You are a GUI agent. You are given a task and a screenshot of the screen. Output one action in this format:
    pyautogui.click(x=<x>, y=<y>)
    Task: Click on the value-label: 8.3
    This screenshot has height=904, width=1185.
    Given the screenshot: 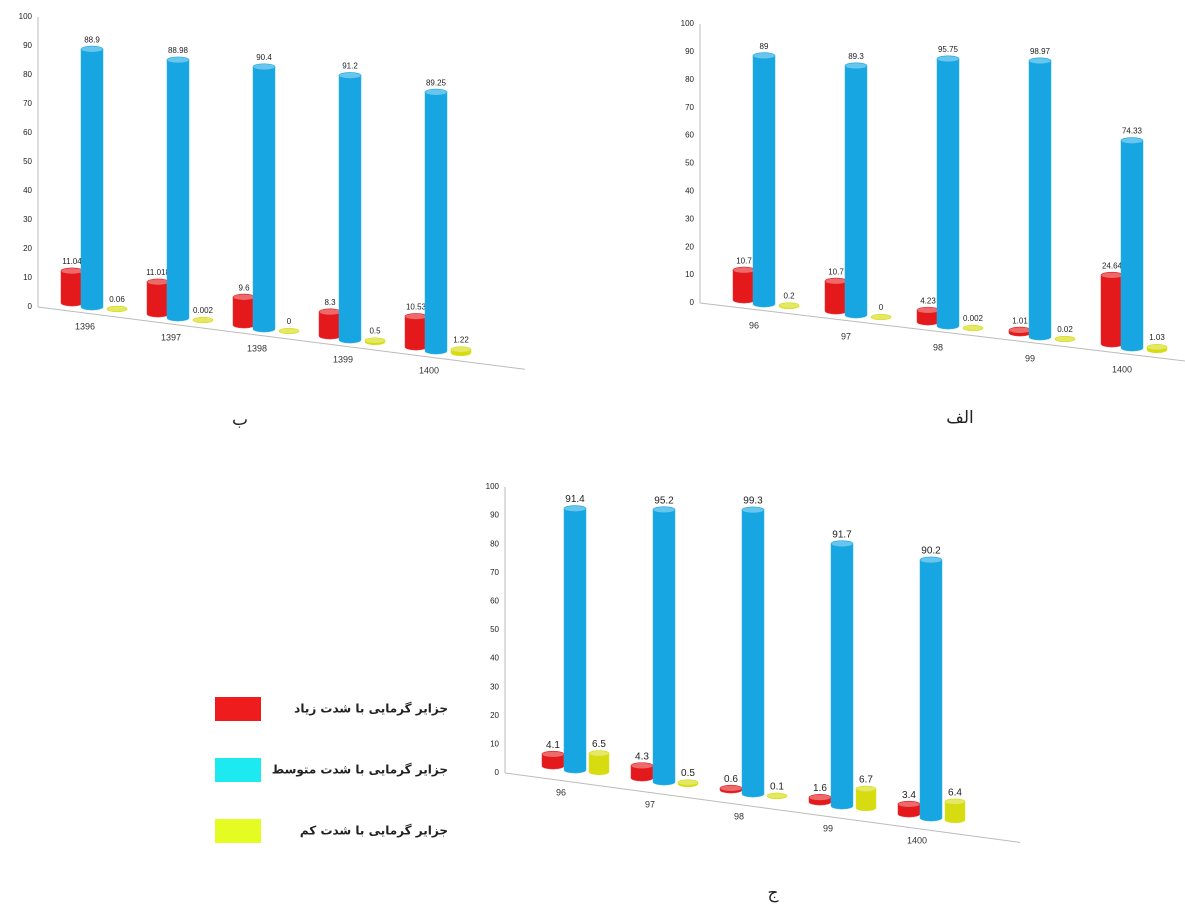 What is the action you would take?
    pyautogui.click(x=330, y=302)
    